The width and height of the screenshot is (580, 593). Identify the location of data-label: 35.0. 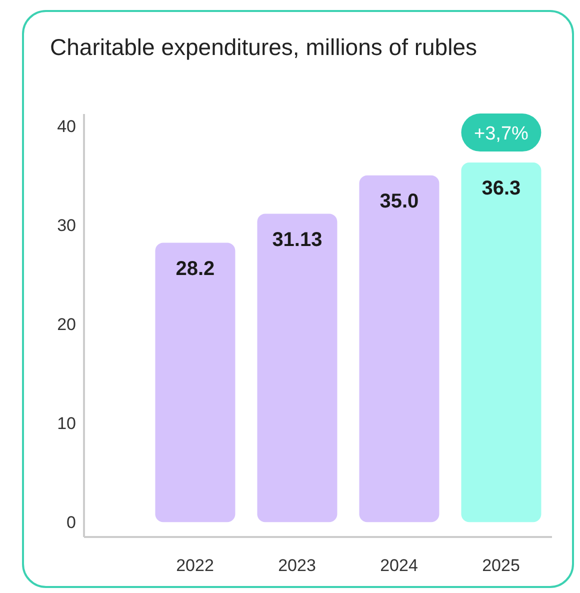
(399, 201).